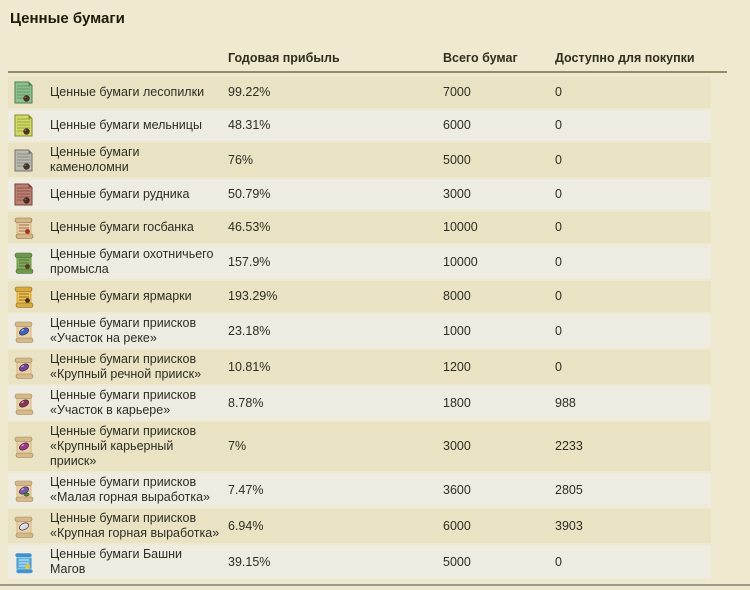 The image size is (750, 590). What do you see at coordinates (29, 227) in the screenshot?
I see `state-bank-scroll-icon` at bounding box center [29, 227].